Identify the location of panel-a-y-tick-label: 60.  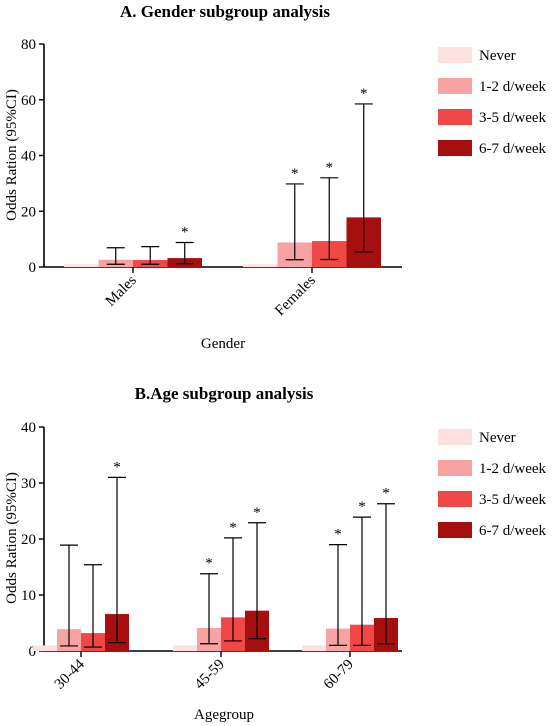
(28, 101).